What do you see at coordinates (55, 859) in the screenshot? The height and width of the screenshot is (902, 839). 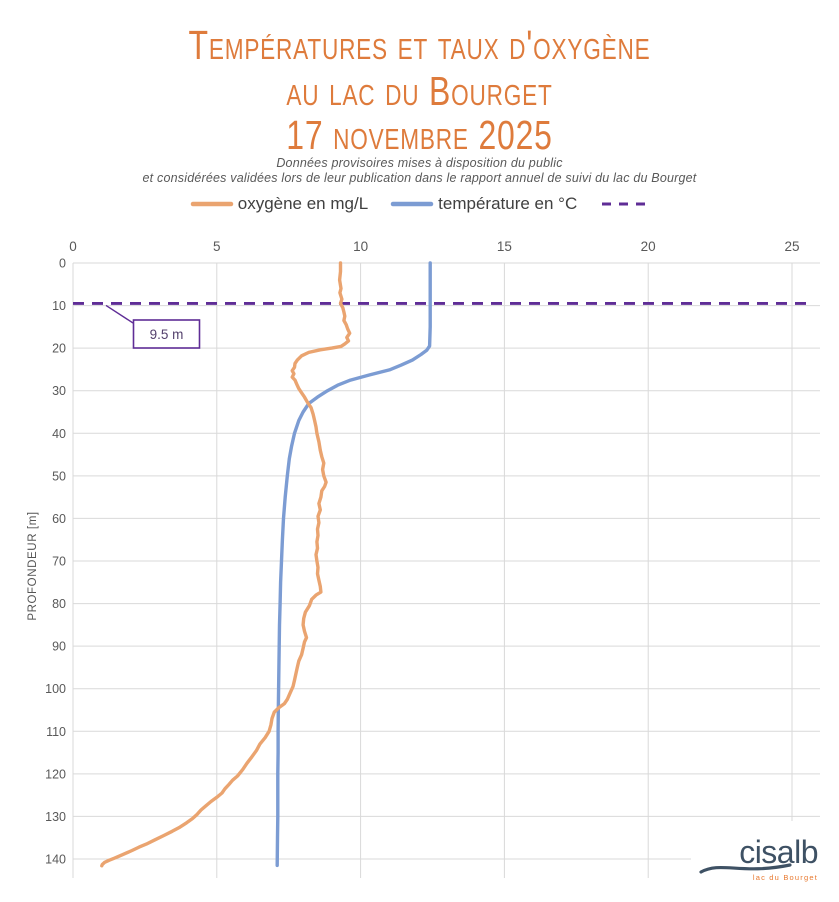 I see `svg-text: 140` at bounding box center [55, 859].